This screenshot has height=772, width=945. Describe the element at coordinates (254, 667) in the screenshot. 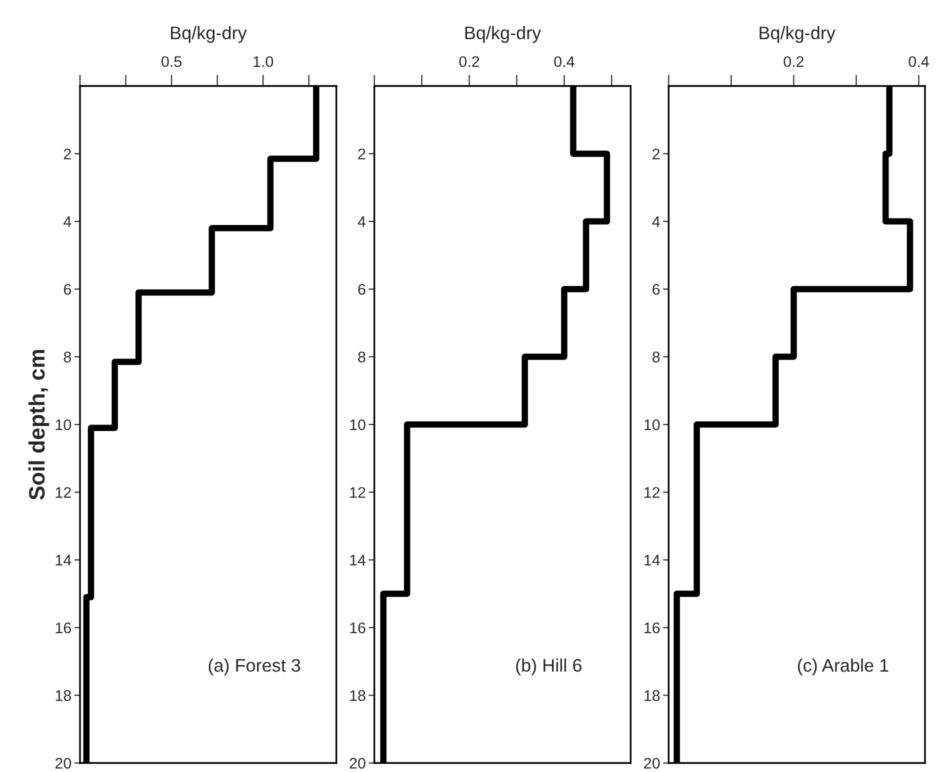

I see `annotation: (a) Forest 3` at that location.